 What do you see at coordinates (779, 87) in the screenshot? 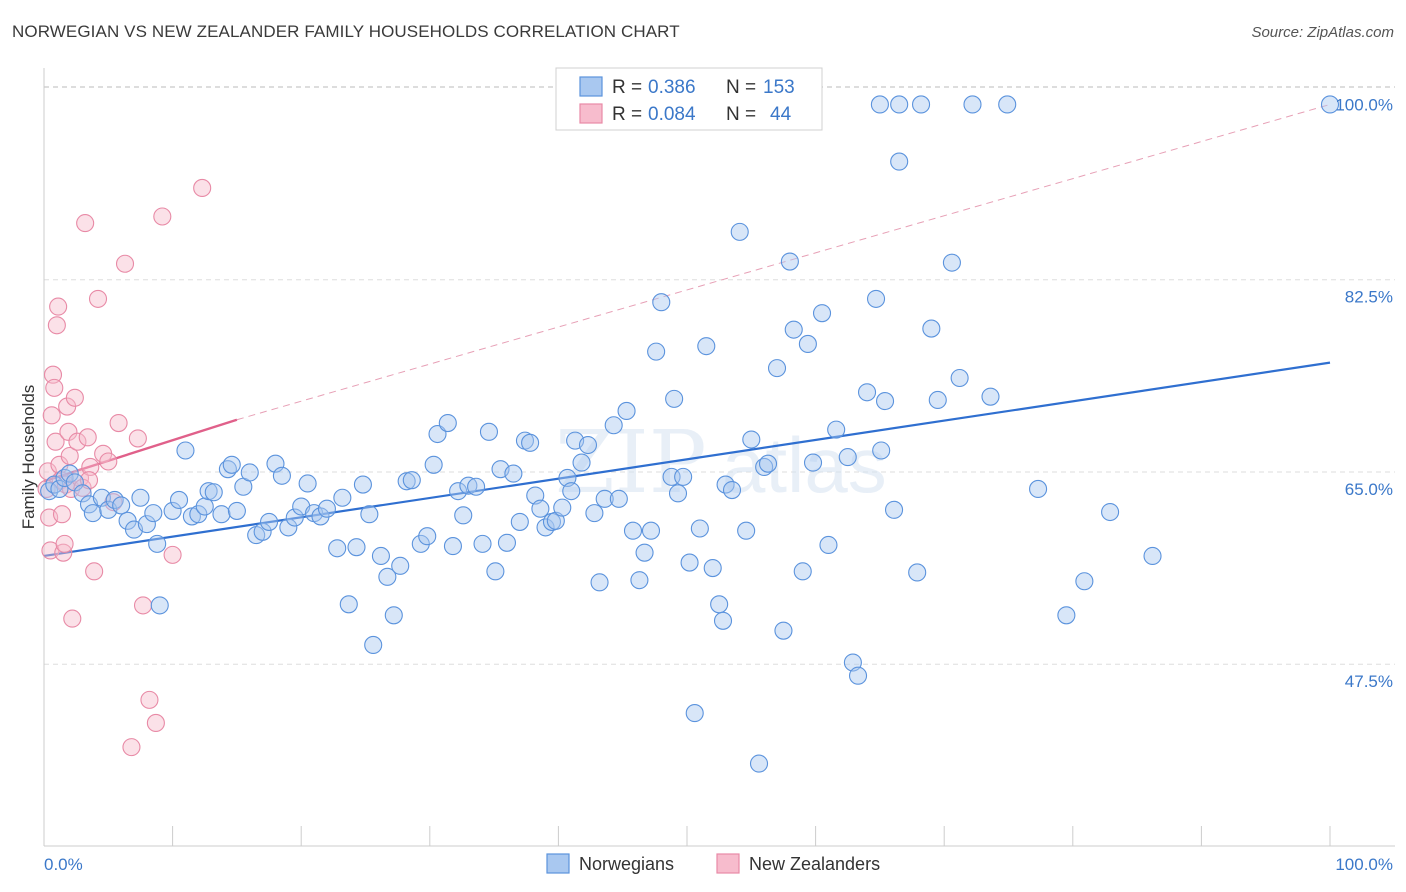
I see `stats-n-value-blue: 153` at bounding box center [779, 87].